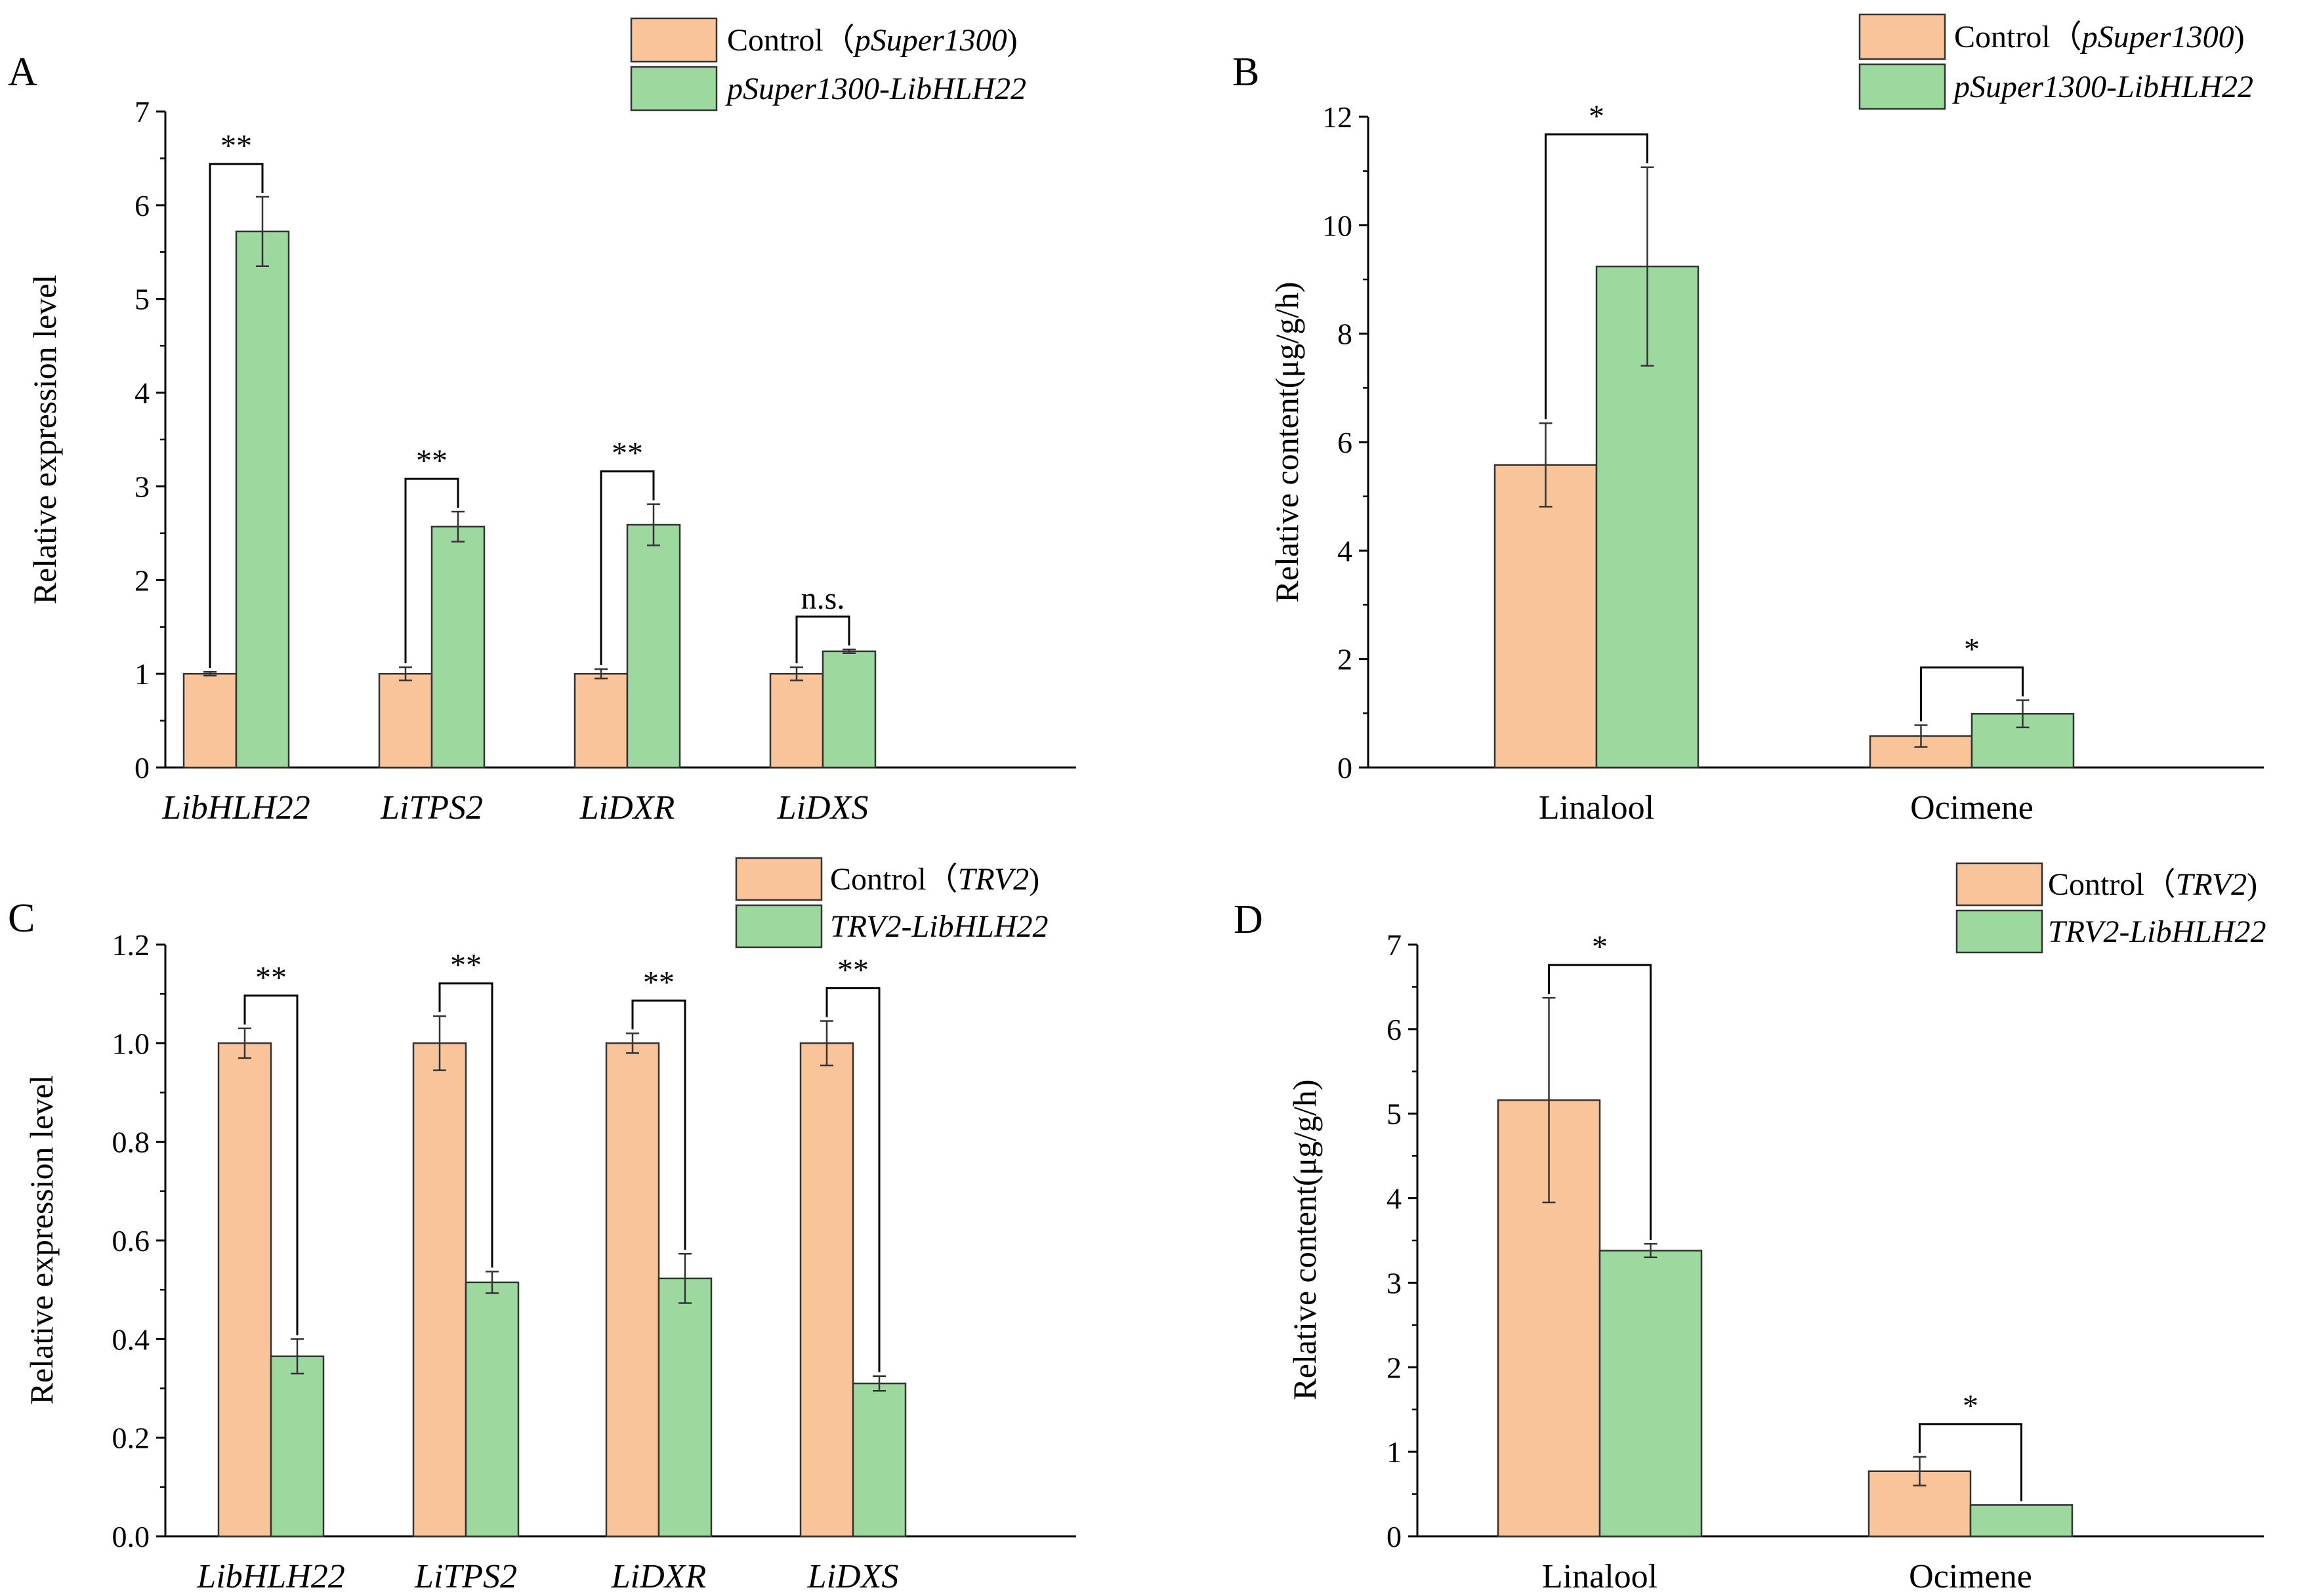 Image resolution: width=2315 pixels, height=1596 pixels. Describe the element at coordinates (131, 1241) in the screenshot. I see `y-tick-label: 0.6` at that location.